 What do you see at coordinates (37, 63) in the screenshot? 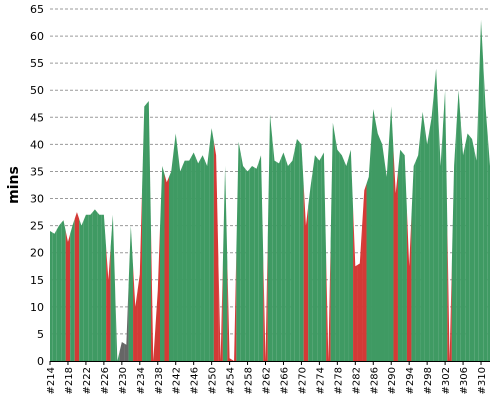
I see `y-tick-label: 55` at bounding box center [37, 63].